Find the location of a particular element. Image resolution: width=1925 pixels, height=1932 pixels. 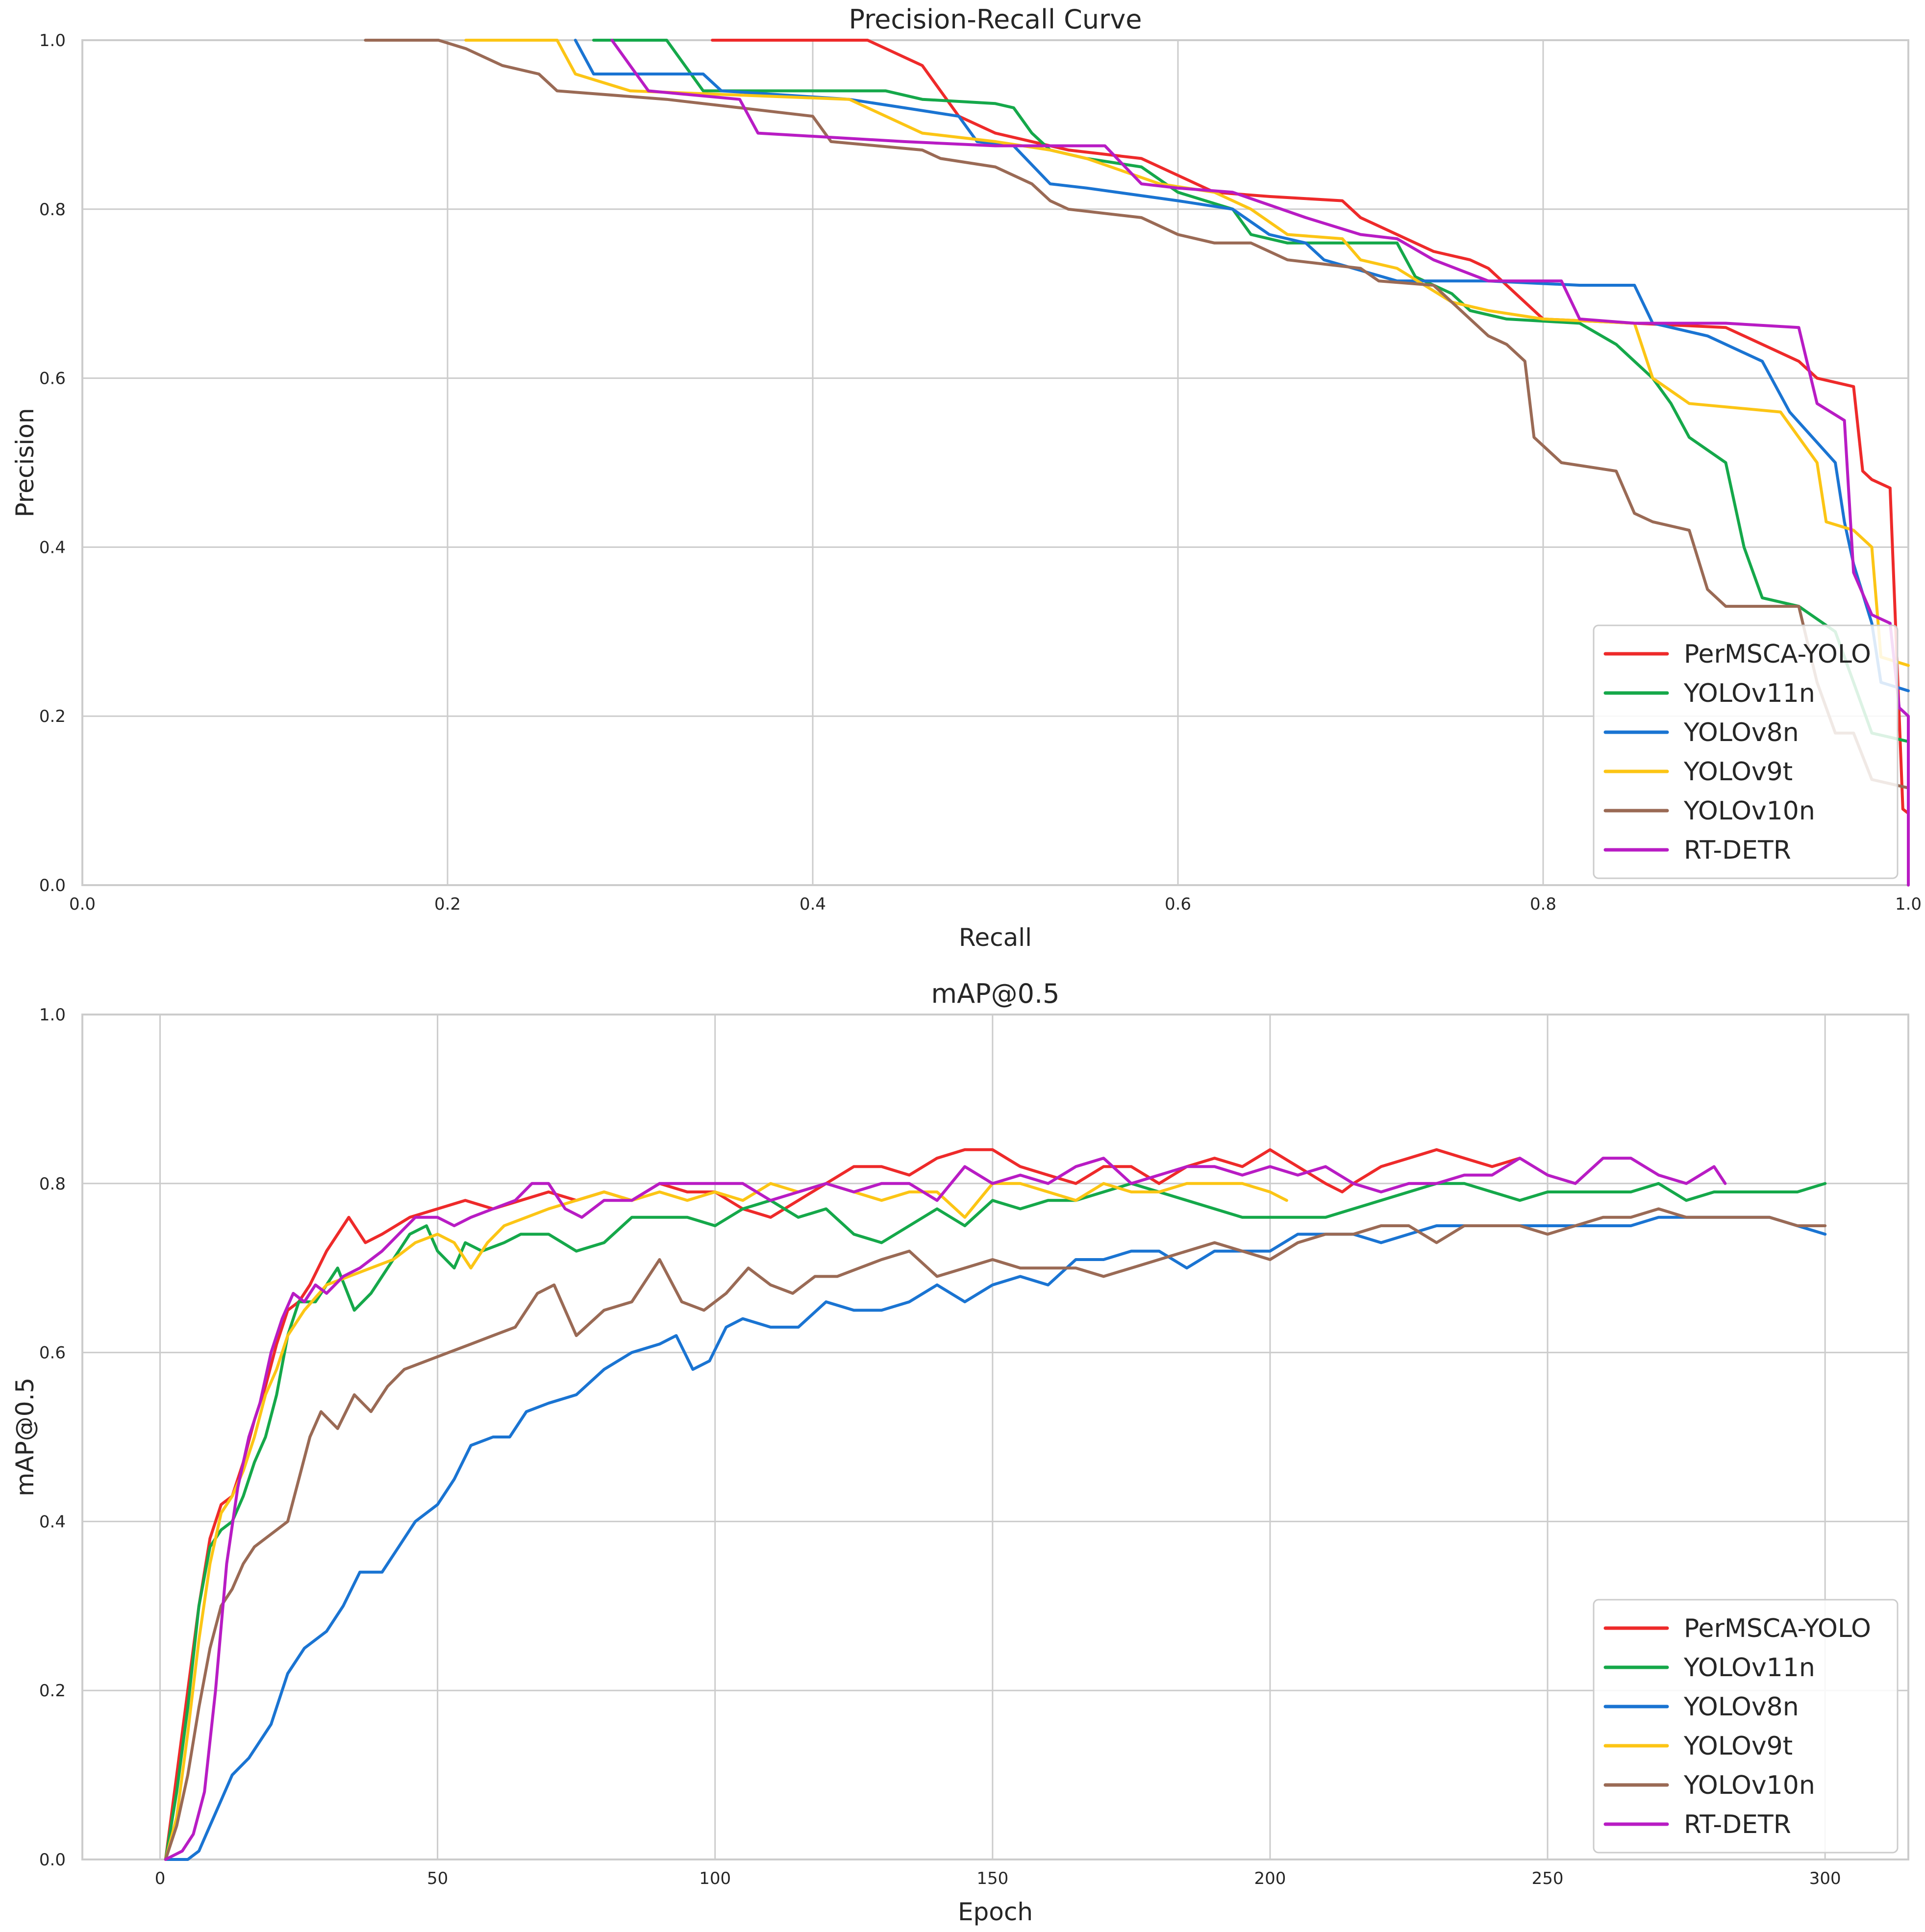

map-y-tick-label: 0.6 is located at coordinates (52, 1353).